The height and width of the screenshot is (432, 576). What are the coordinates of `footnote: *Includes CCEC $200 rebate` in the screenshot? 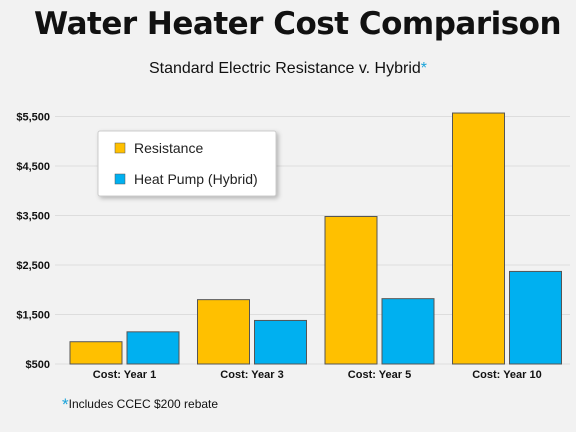 It's located at (140, 405).